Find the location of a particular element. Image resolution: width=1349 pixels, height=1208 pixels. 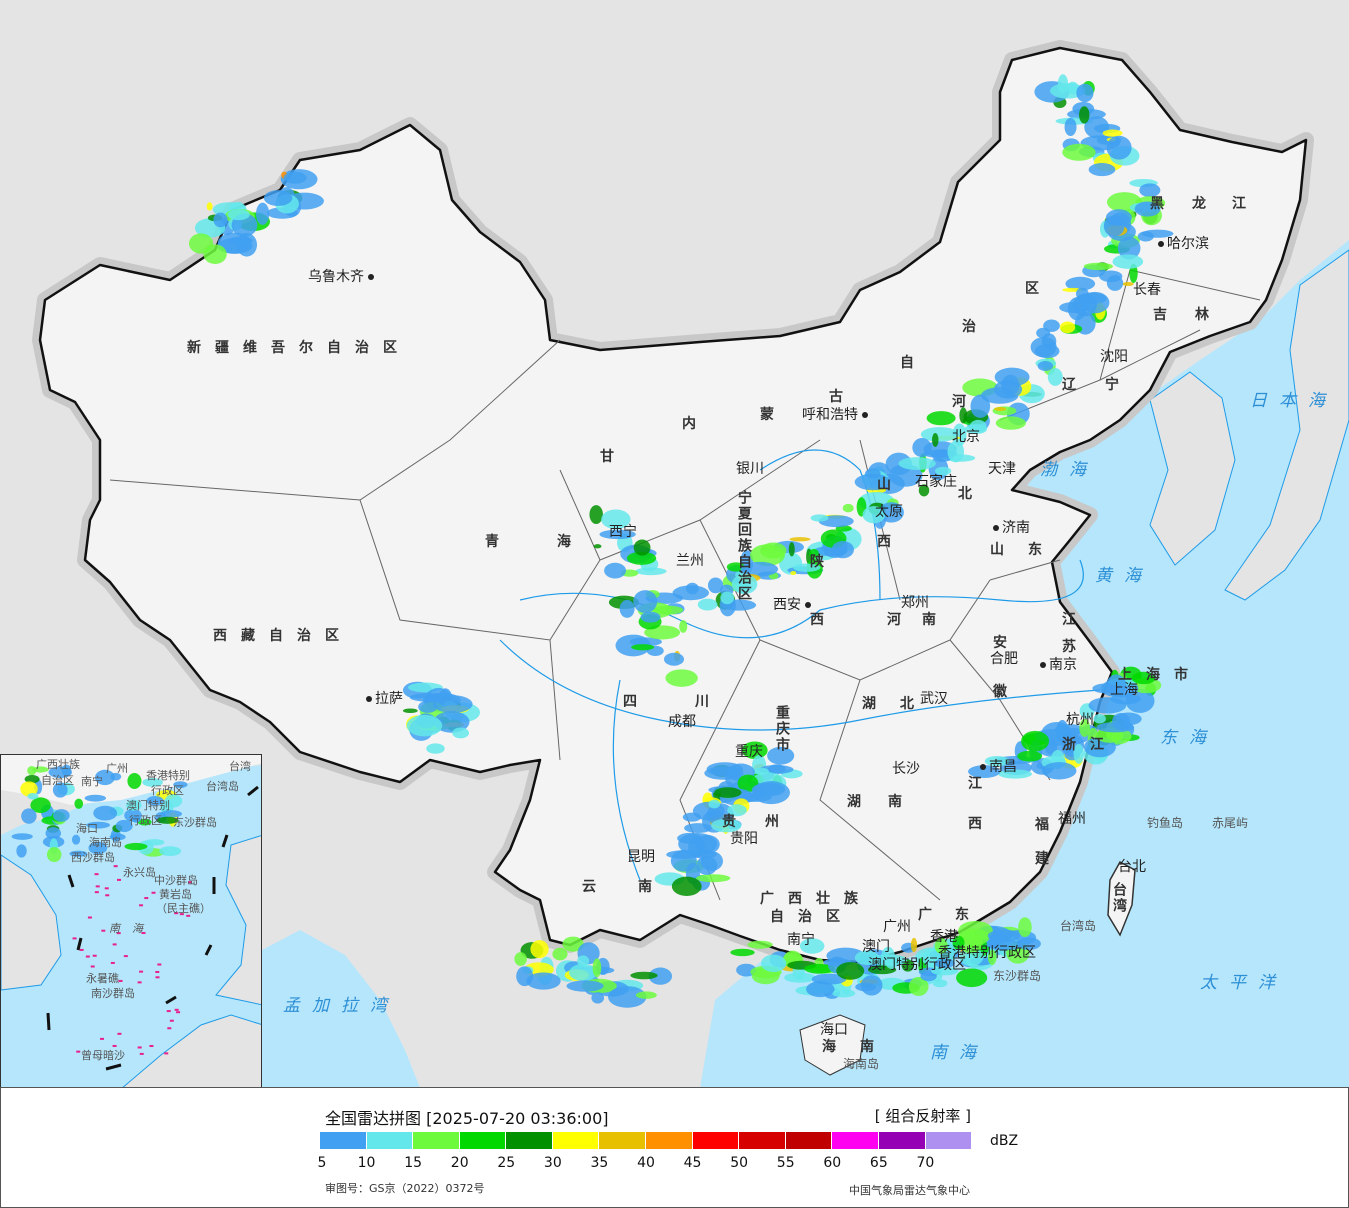

color-scale is located at coordinates (646, 1140).